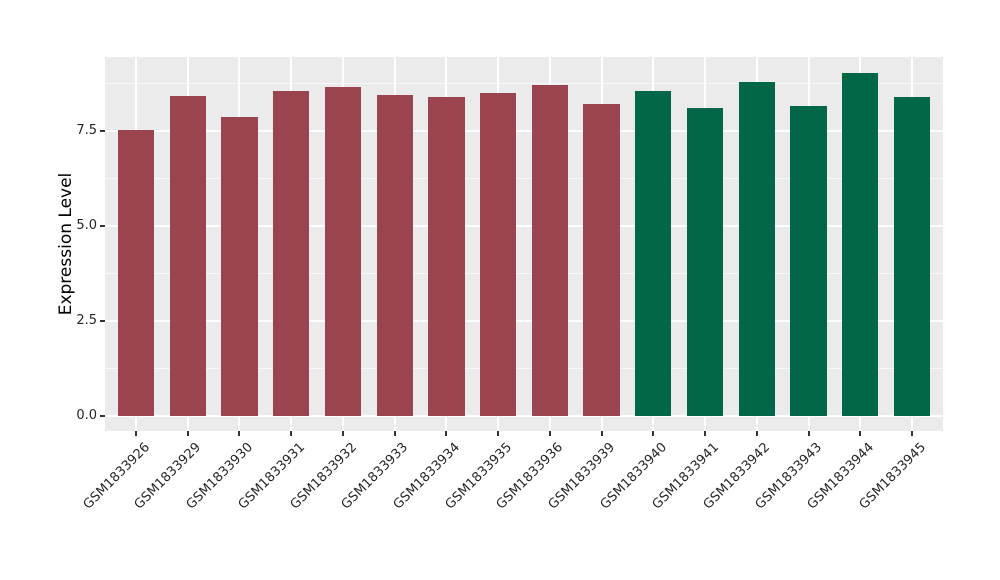 This screenshot has height=580, width=1000. Describe the element at coordinates (86, 415) in the screenshot. I see `y-tick-label: 0.0` at that location.